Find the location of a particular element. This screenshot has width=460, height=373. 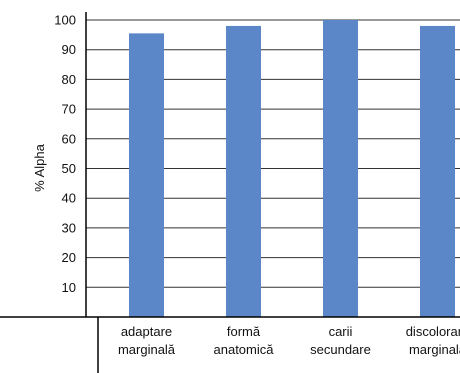

category-label-3: carii secundare is located at coordinates (340, 340).